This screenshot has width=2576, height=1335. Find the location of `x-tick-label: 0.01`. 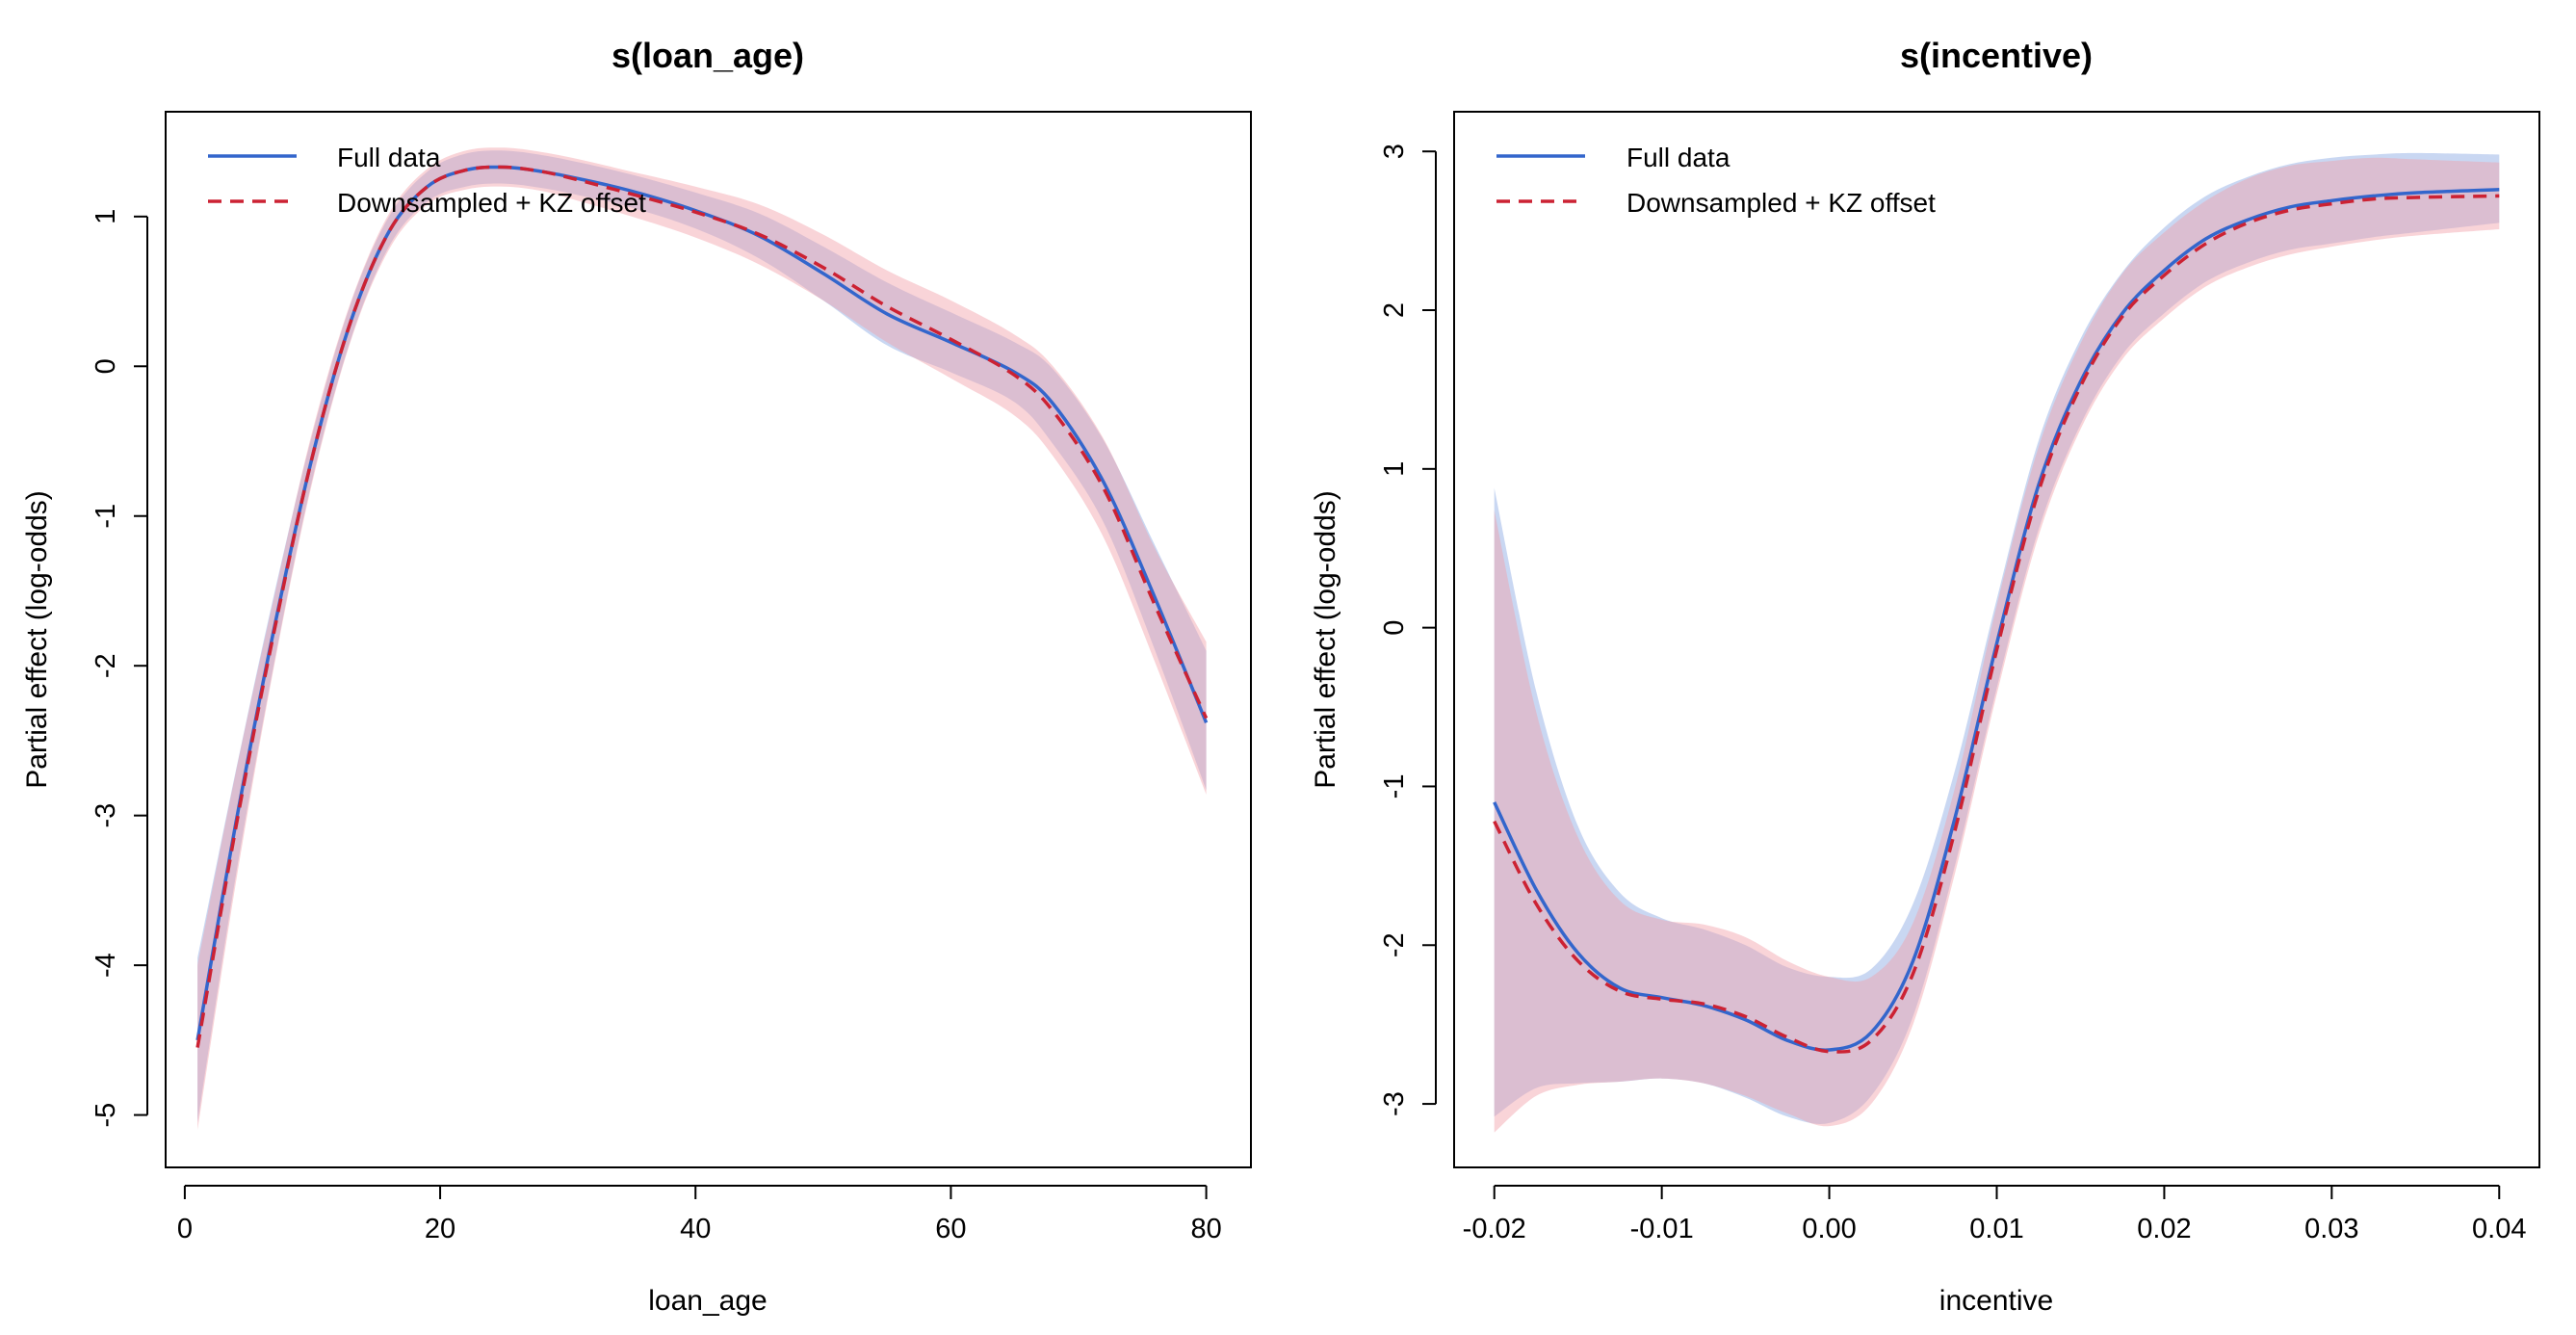

x-tick-label: 0.01 is located at coordinates (1996, 1229).